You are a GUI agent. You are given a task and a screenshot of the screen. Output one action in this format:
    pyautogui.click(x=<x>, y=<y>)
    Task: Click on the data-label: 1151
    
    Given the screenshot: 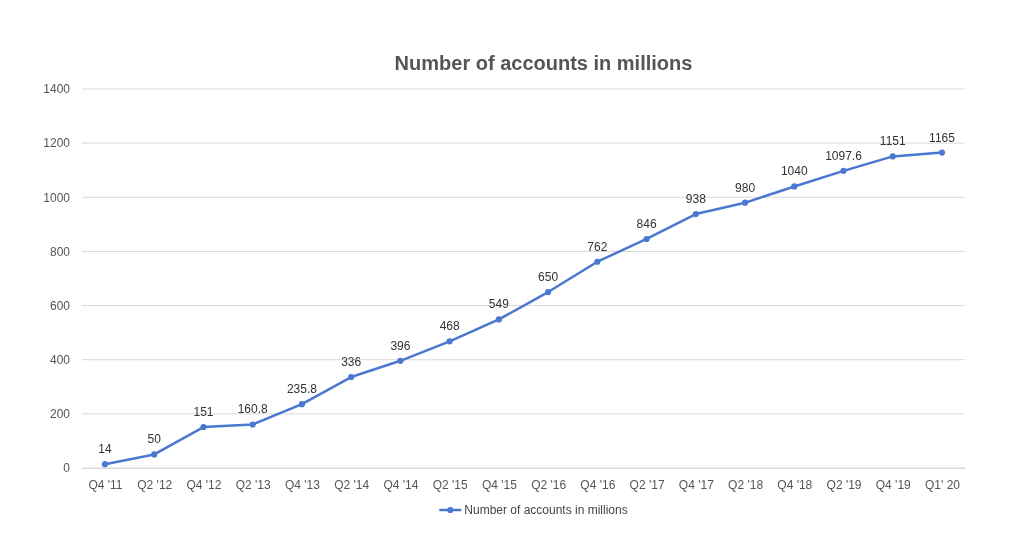 What is the action you would take?
    pyautogui.click(x=892, y=141)
    